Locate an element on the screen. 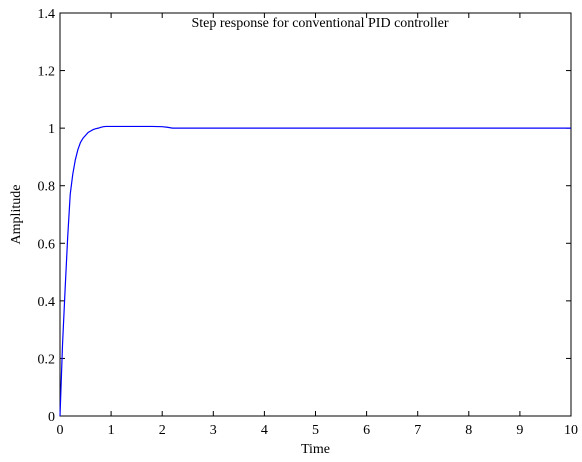 The width and height of the screenshot is (582, 462). x-tick-label: 9 is located at coordinates (519, 430).